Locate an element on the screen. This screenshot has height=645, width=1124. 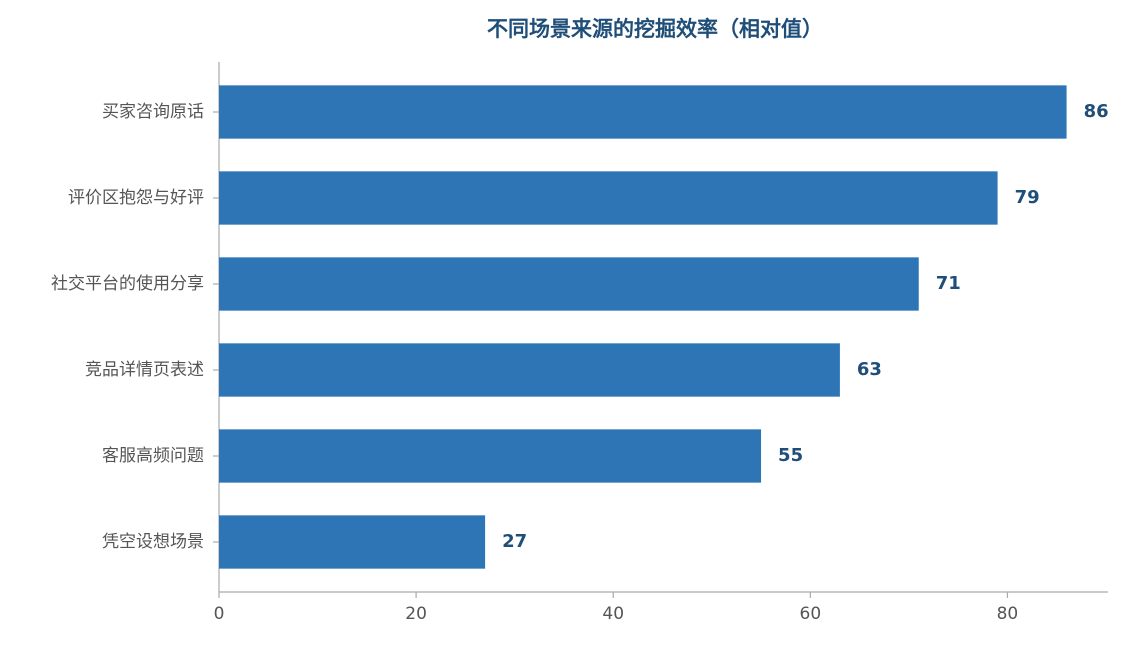
chart-title: 不同场景来源的挖掘效率（相对值） is located at coordinates (655, 29).